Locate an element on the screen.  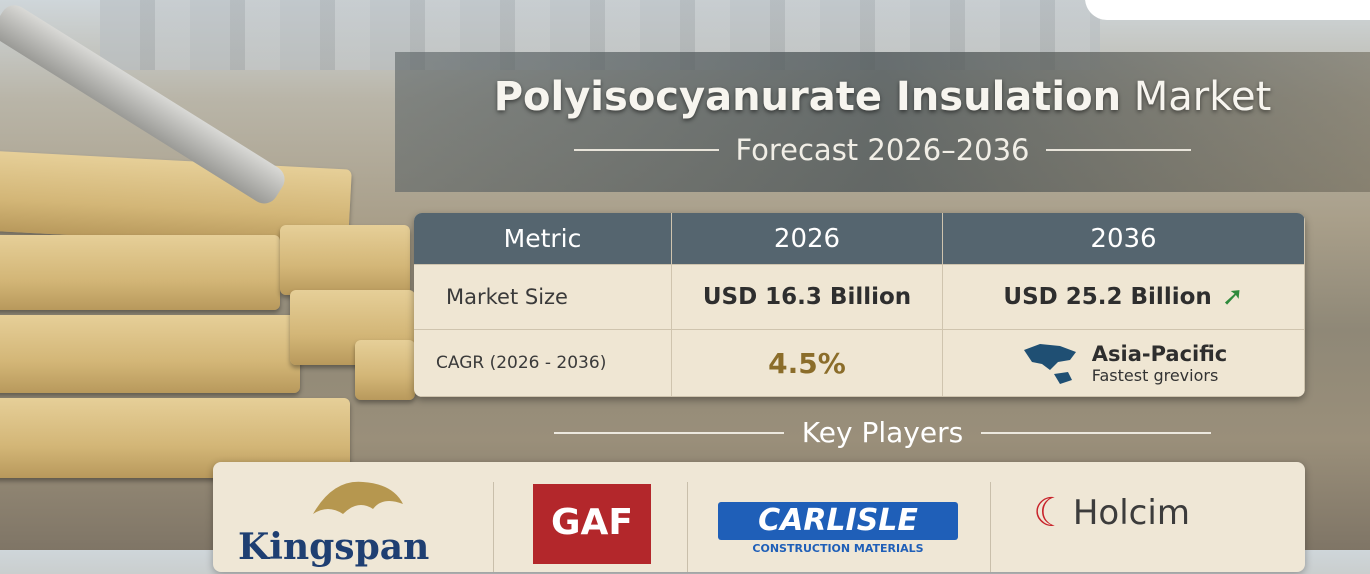
header-2036: 2036 is located at coordinates (1124, 239).